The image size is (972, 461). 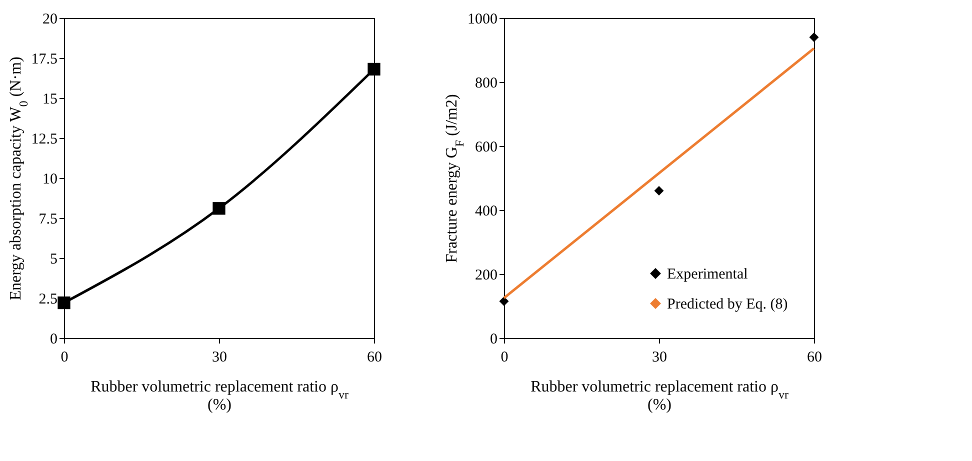 I want to click on y-tick-label: 7.5, so click(x=48, y=220).